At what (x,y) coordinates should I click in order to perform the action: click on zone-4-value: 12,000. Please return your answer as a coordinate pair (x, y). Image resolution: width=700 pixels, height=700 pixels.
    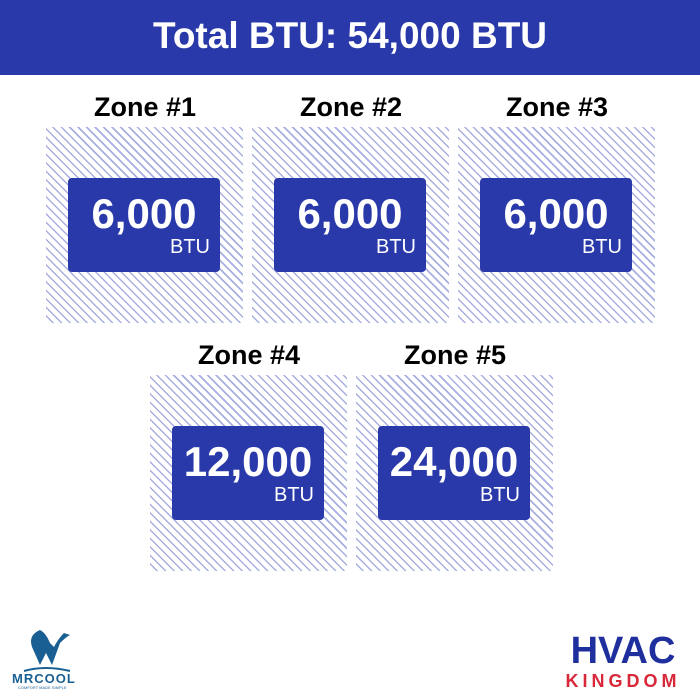
    Looking at the image, I should click on (248, 461).